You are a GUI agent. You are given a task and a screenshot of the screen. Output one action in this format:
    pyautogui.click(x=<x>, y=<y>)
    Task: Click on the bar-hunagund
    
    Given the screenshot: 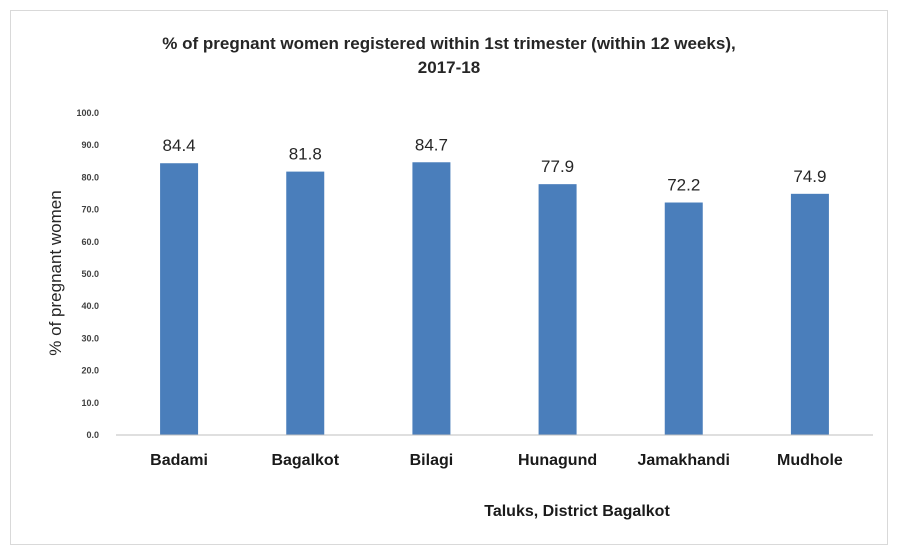 What is the action you would take?
    pyautogui.click(x=557, y=309)
    